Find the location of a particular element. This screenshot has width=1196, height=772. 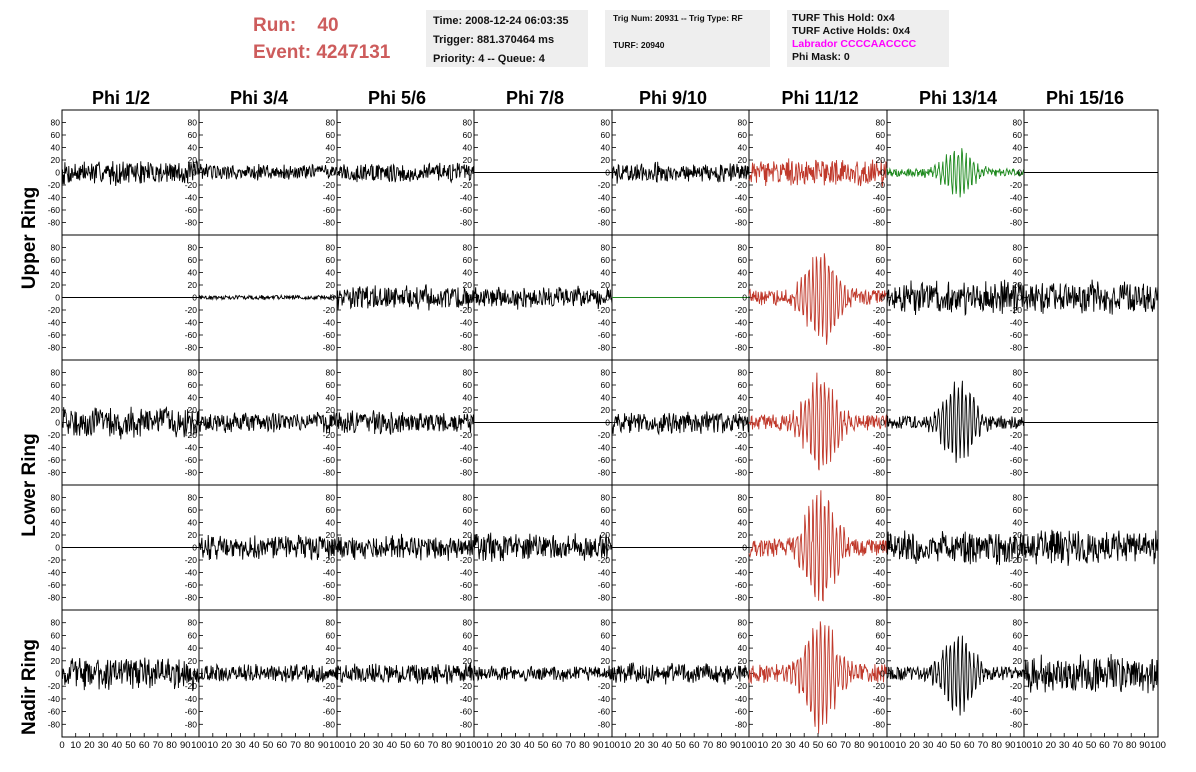

phi-label-8: Phi 15/16 is located at coordinates (1085, 98).